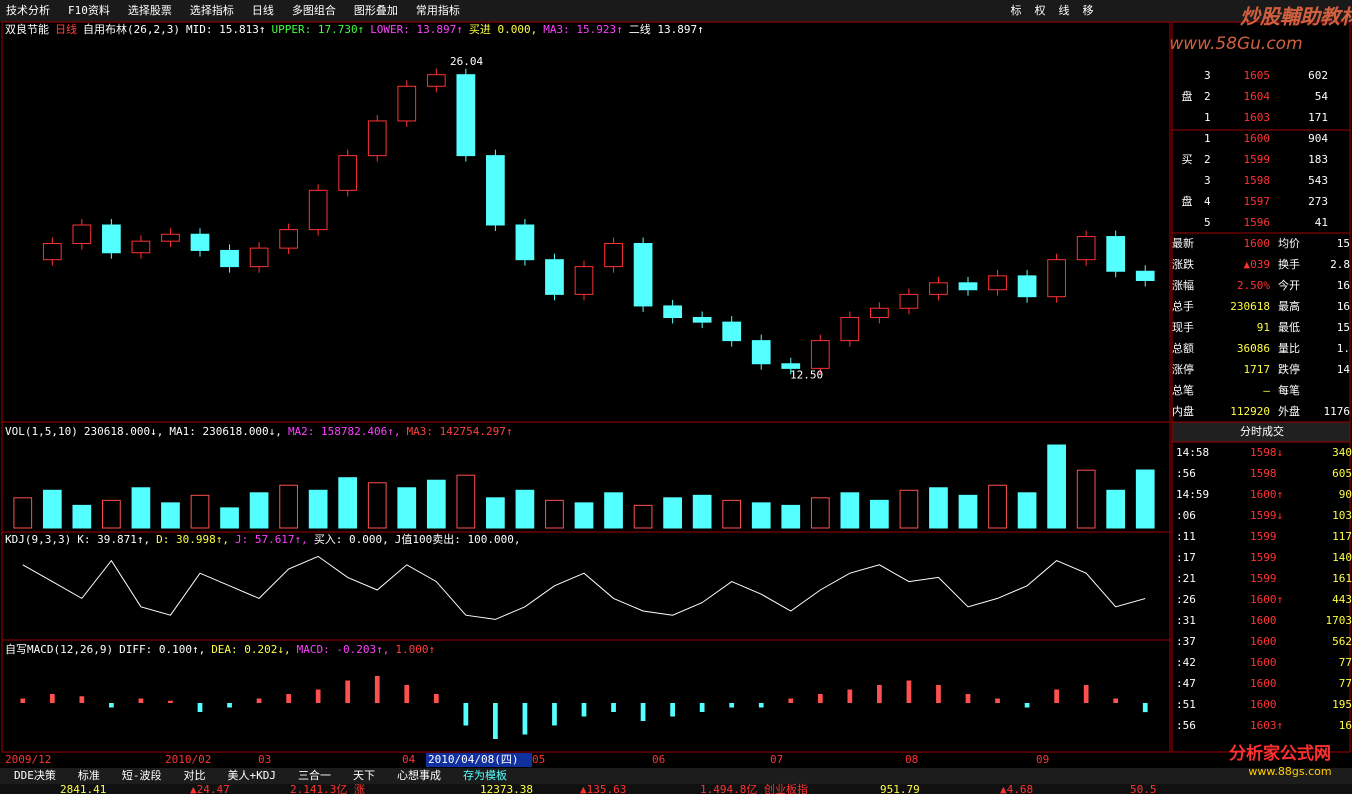 The image size is (1352, 794). Describe the element at coordinates (1263, 473) in the screenshot. I see `label: 1598` at that location.